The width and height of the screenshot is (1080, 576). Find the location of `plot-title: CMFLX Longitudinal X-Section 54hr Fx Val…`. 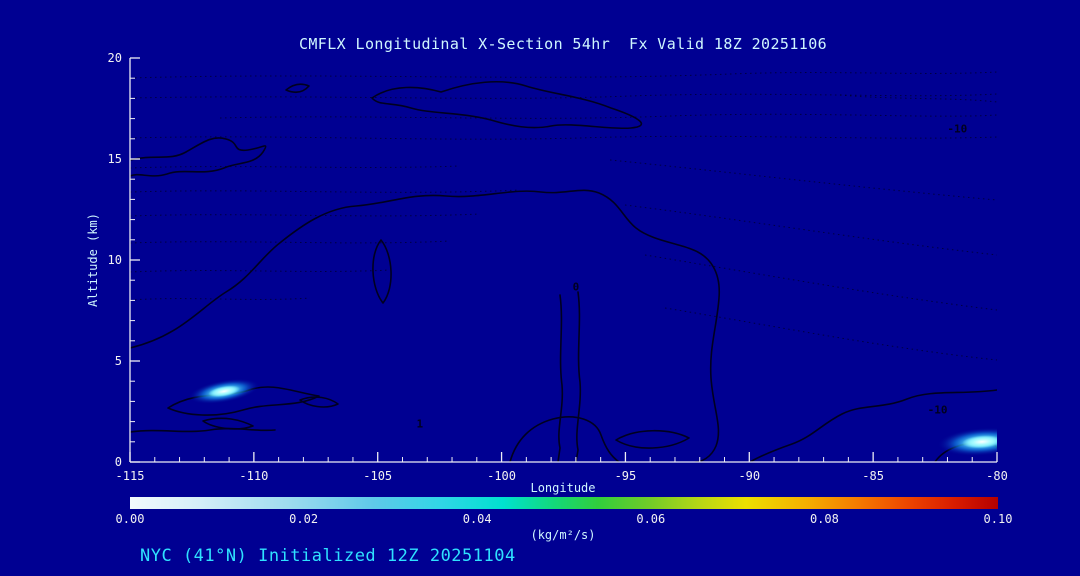

plot-title: CMFLX Longitudinal X-Section 54hr Fx Val… is located at coordinates (563, 44).